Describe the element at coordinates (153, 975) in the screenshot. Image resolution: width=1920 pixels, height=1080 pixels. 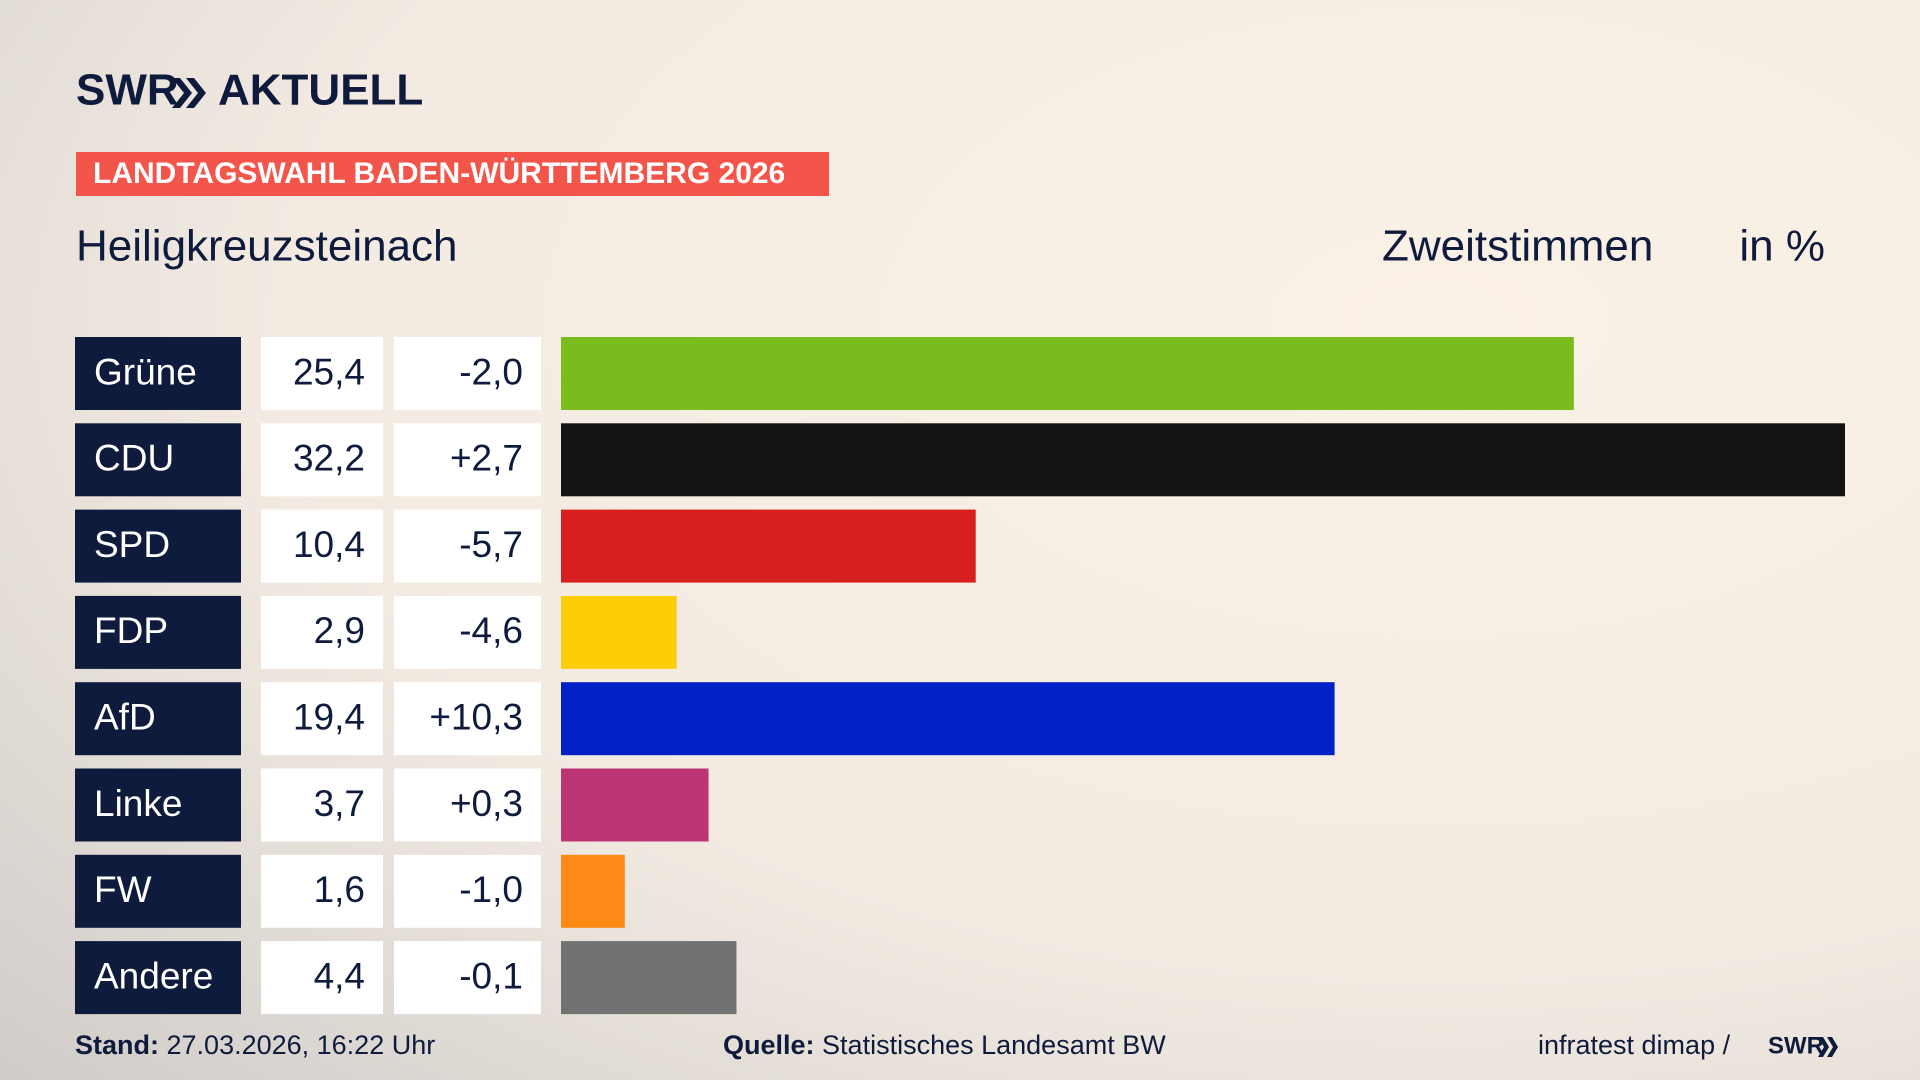
I see `party-label: Andere` at that location.